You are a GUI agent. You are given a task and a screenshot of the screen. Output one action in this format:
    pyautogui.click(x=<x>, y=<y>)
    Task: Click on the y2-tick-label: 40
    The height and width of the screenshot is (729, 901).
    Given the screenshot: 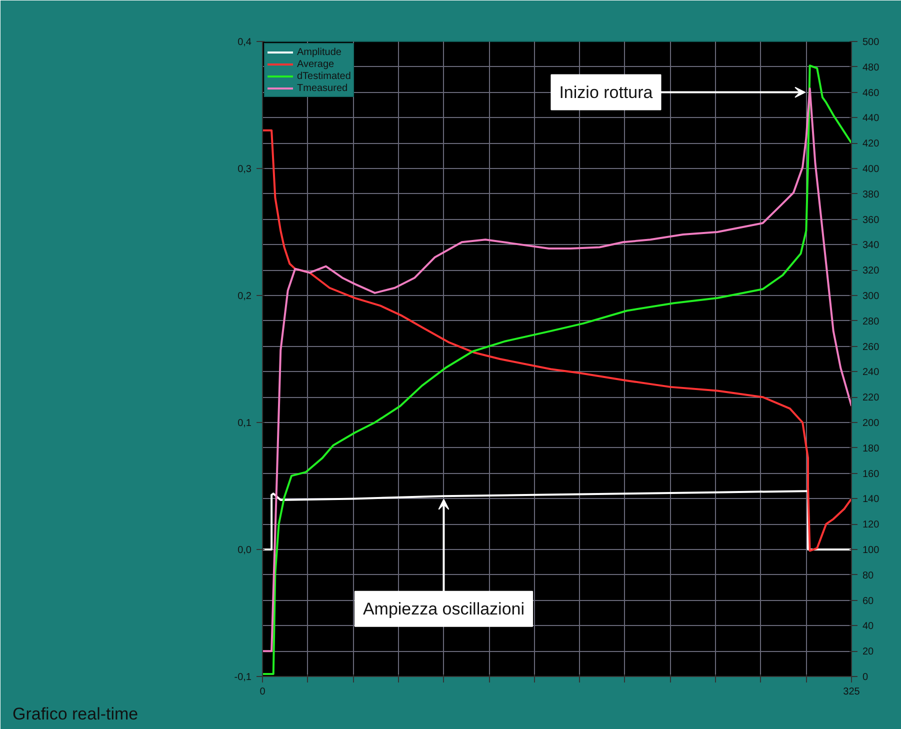 What is the action you would take?
    pyautogui.click(x=868, y=626)
    